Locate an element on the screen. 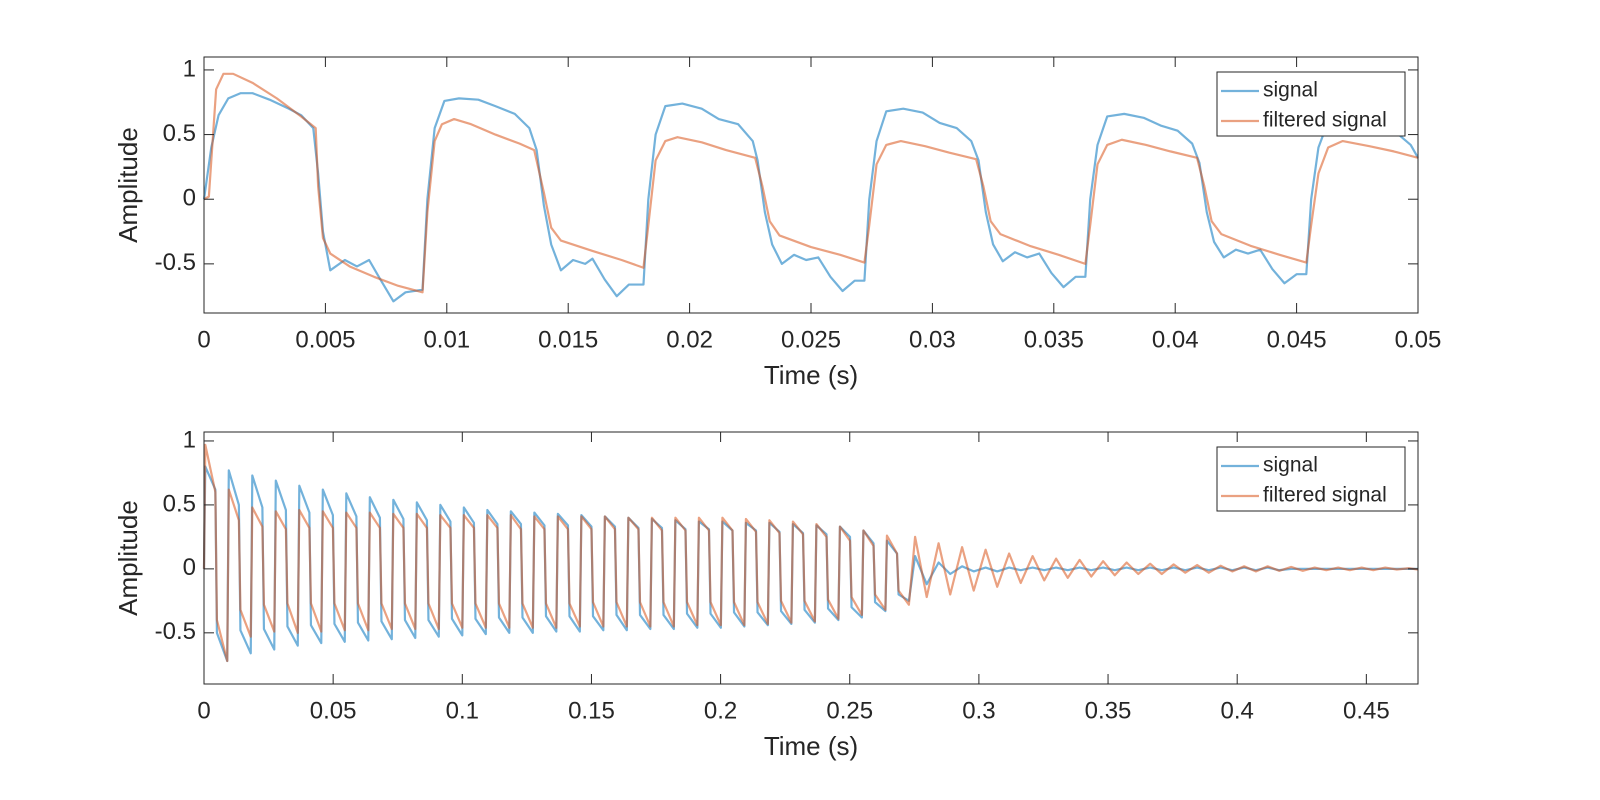 The image size is (1600, 800). x-tick-label: 0.25 is located at coordinates (849, 710).